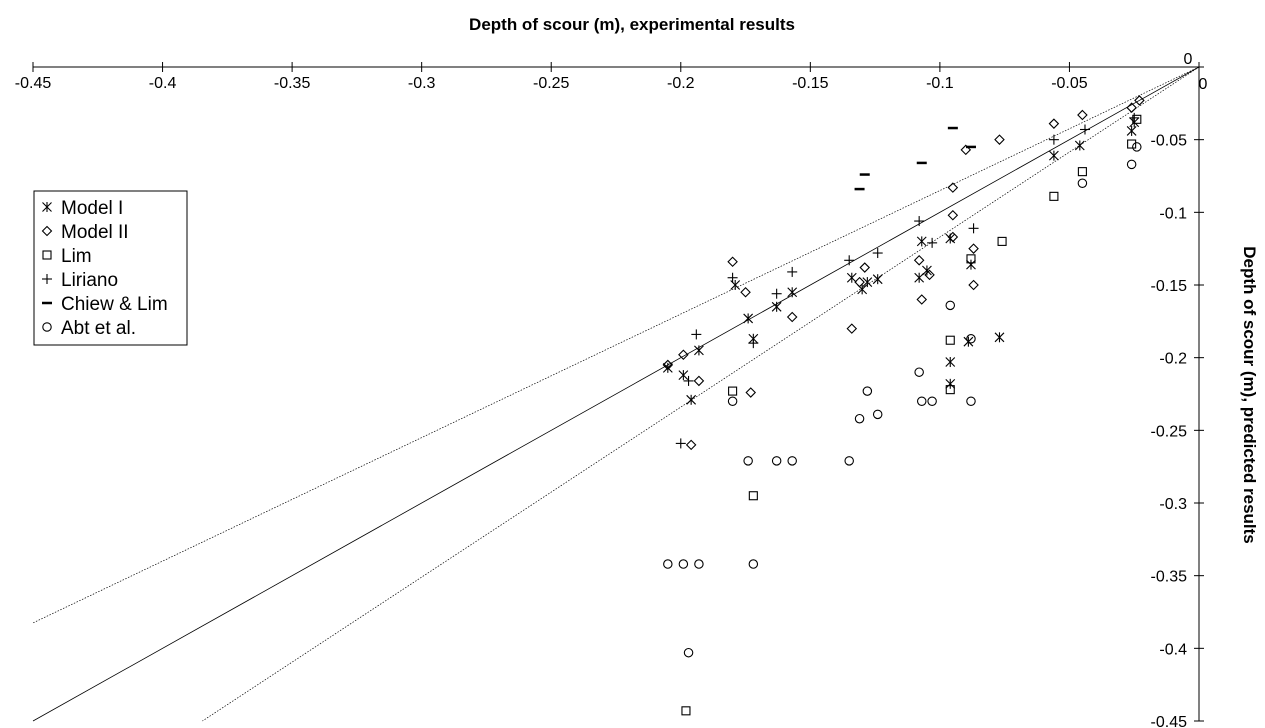  Describe the element at coordinates (110, 268) in the screenshot. I see `legend-box` at that location.